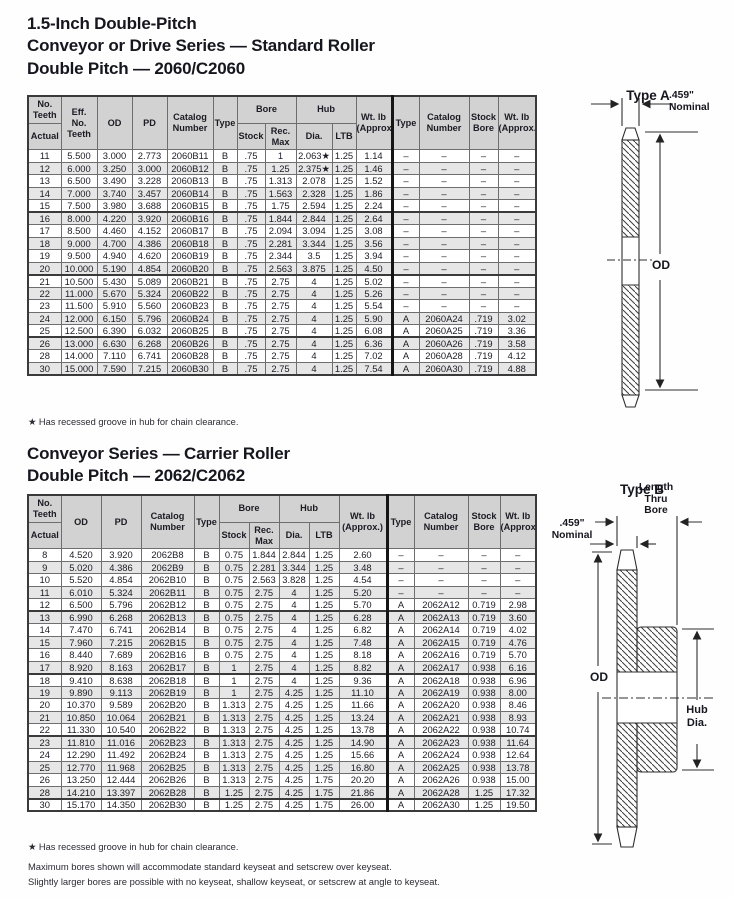 The height and width of the screenshot is (898, 734). I want to click on table-cell: 12, so click(44, 168).